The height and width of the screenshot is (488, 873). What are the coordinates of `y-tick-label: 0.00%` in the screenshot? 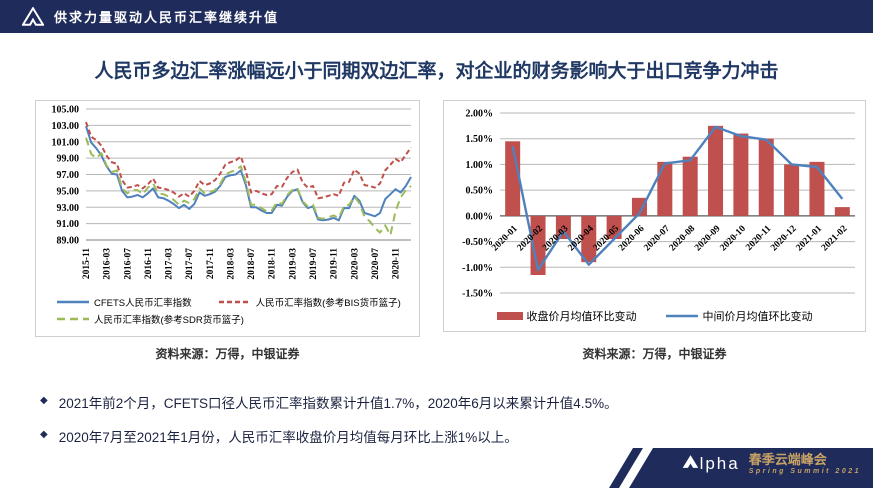 It's located at (480, 216).